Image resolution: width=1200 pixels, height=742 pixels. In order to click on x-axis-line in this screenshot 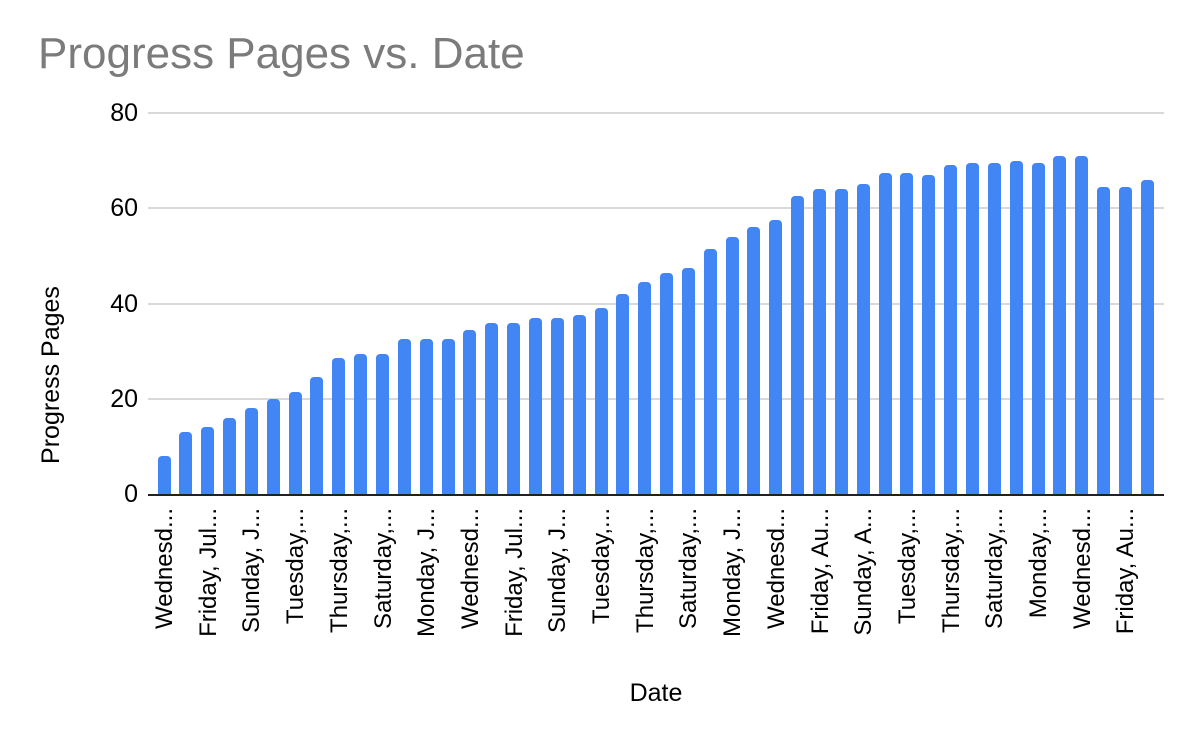, I will do `click(656, 495)`.